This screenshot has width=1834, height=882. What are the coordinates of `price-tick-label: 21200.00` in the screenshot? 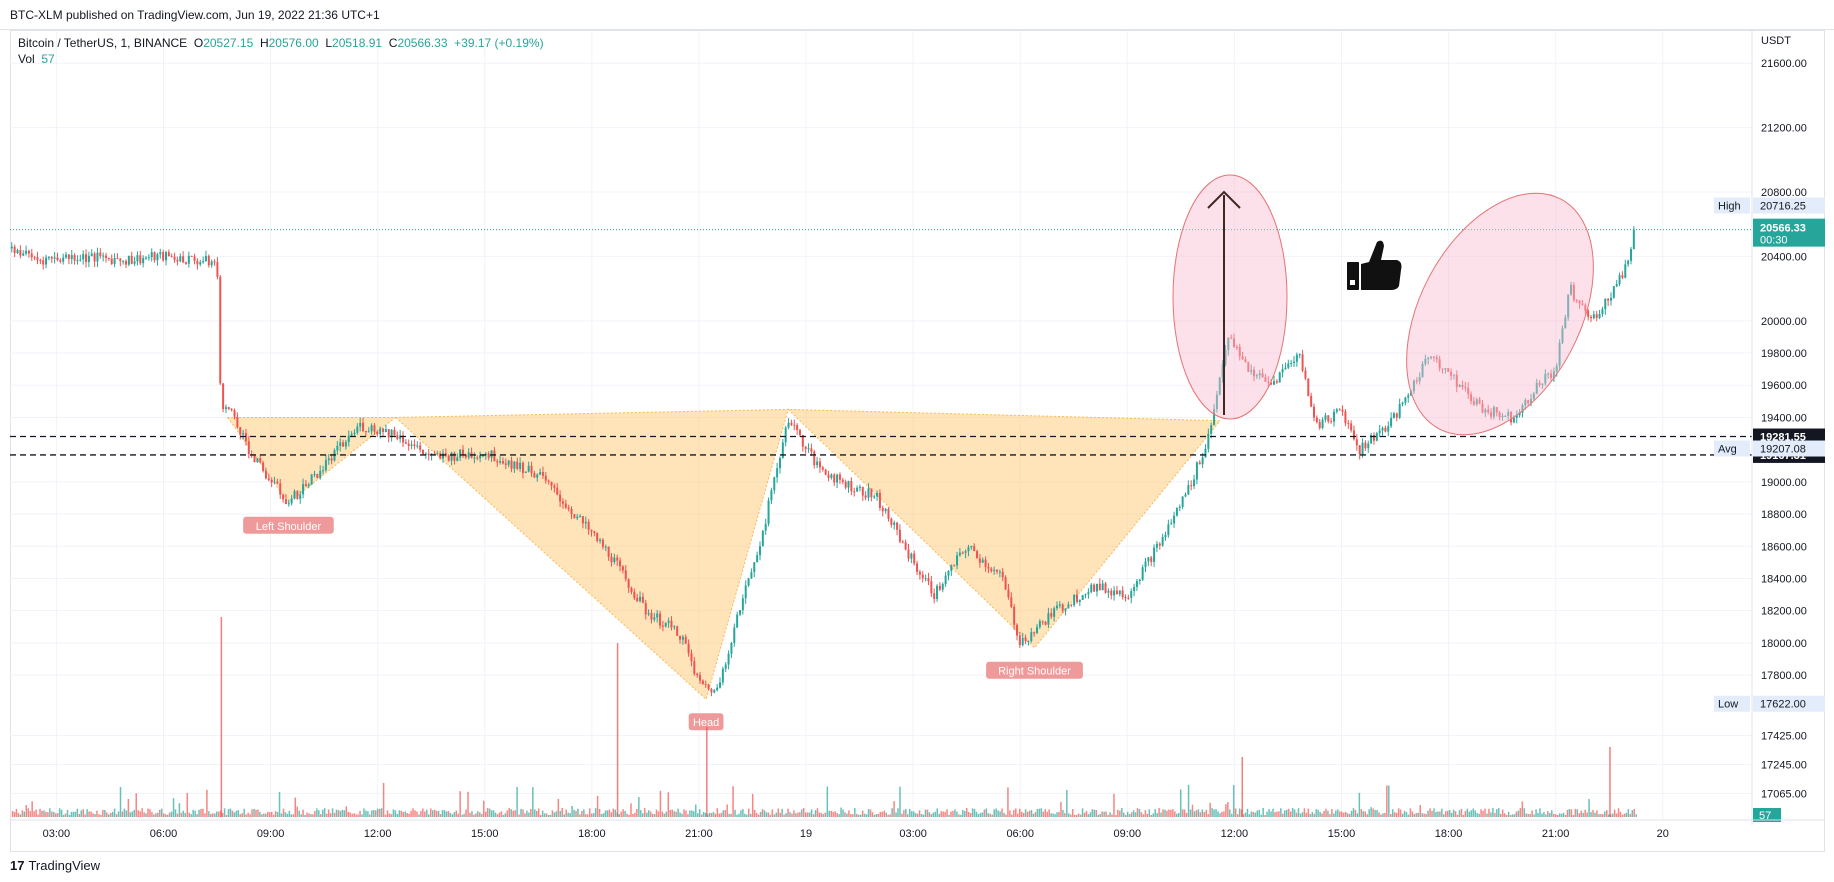 It's located at (1784, 129).